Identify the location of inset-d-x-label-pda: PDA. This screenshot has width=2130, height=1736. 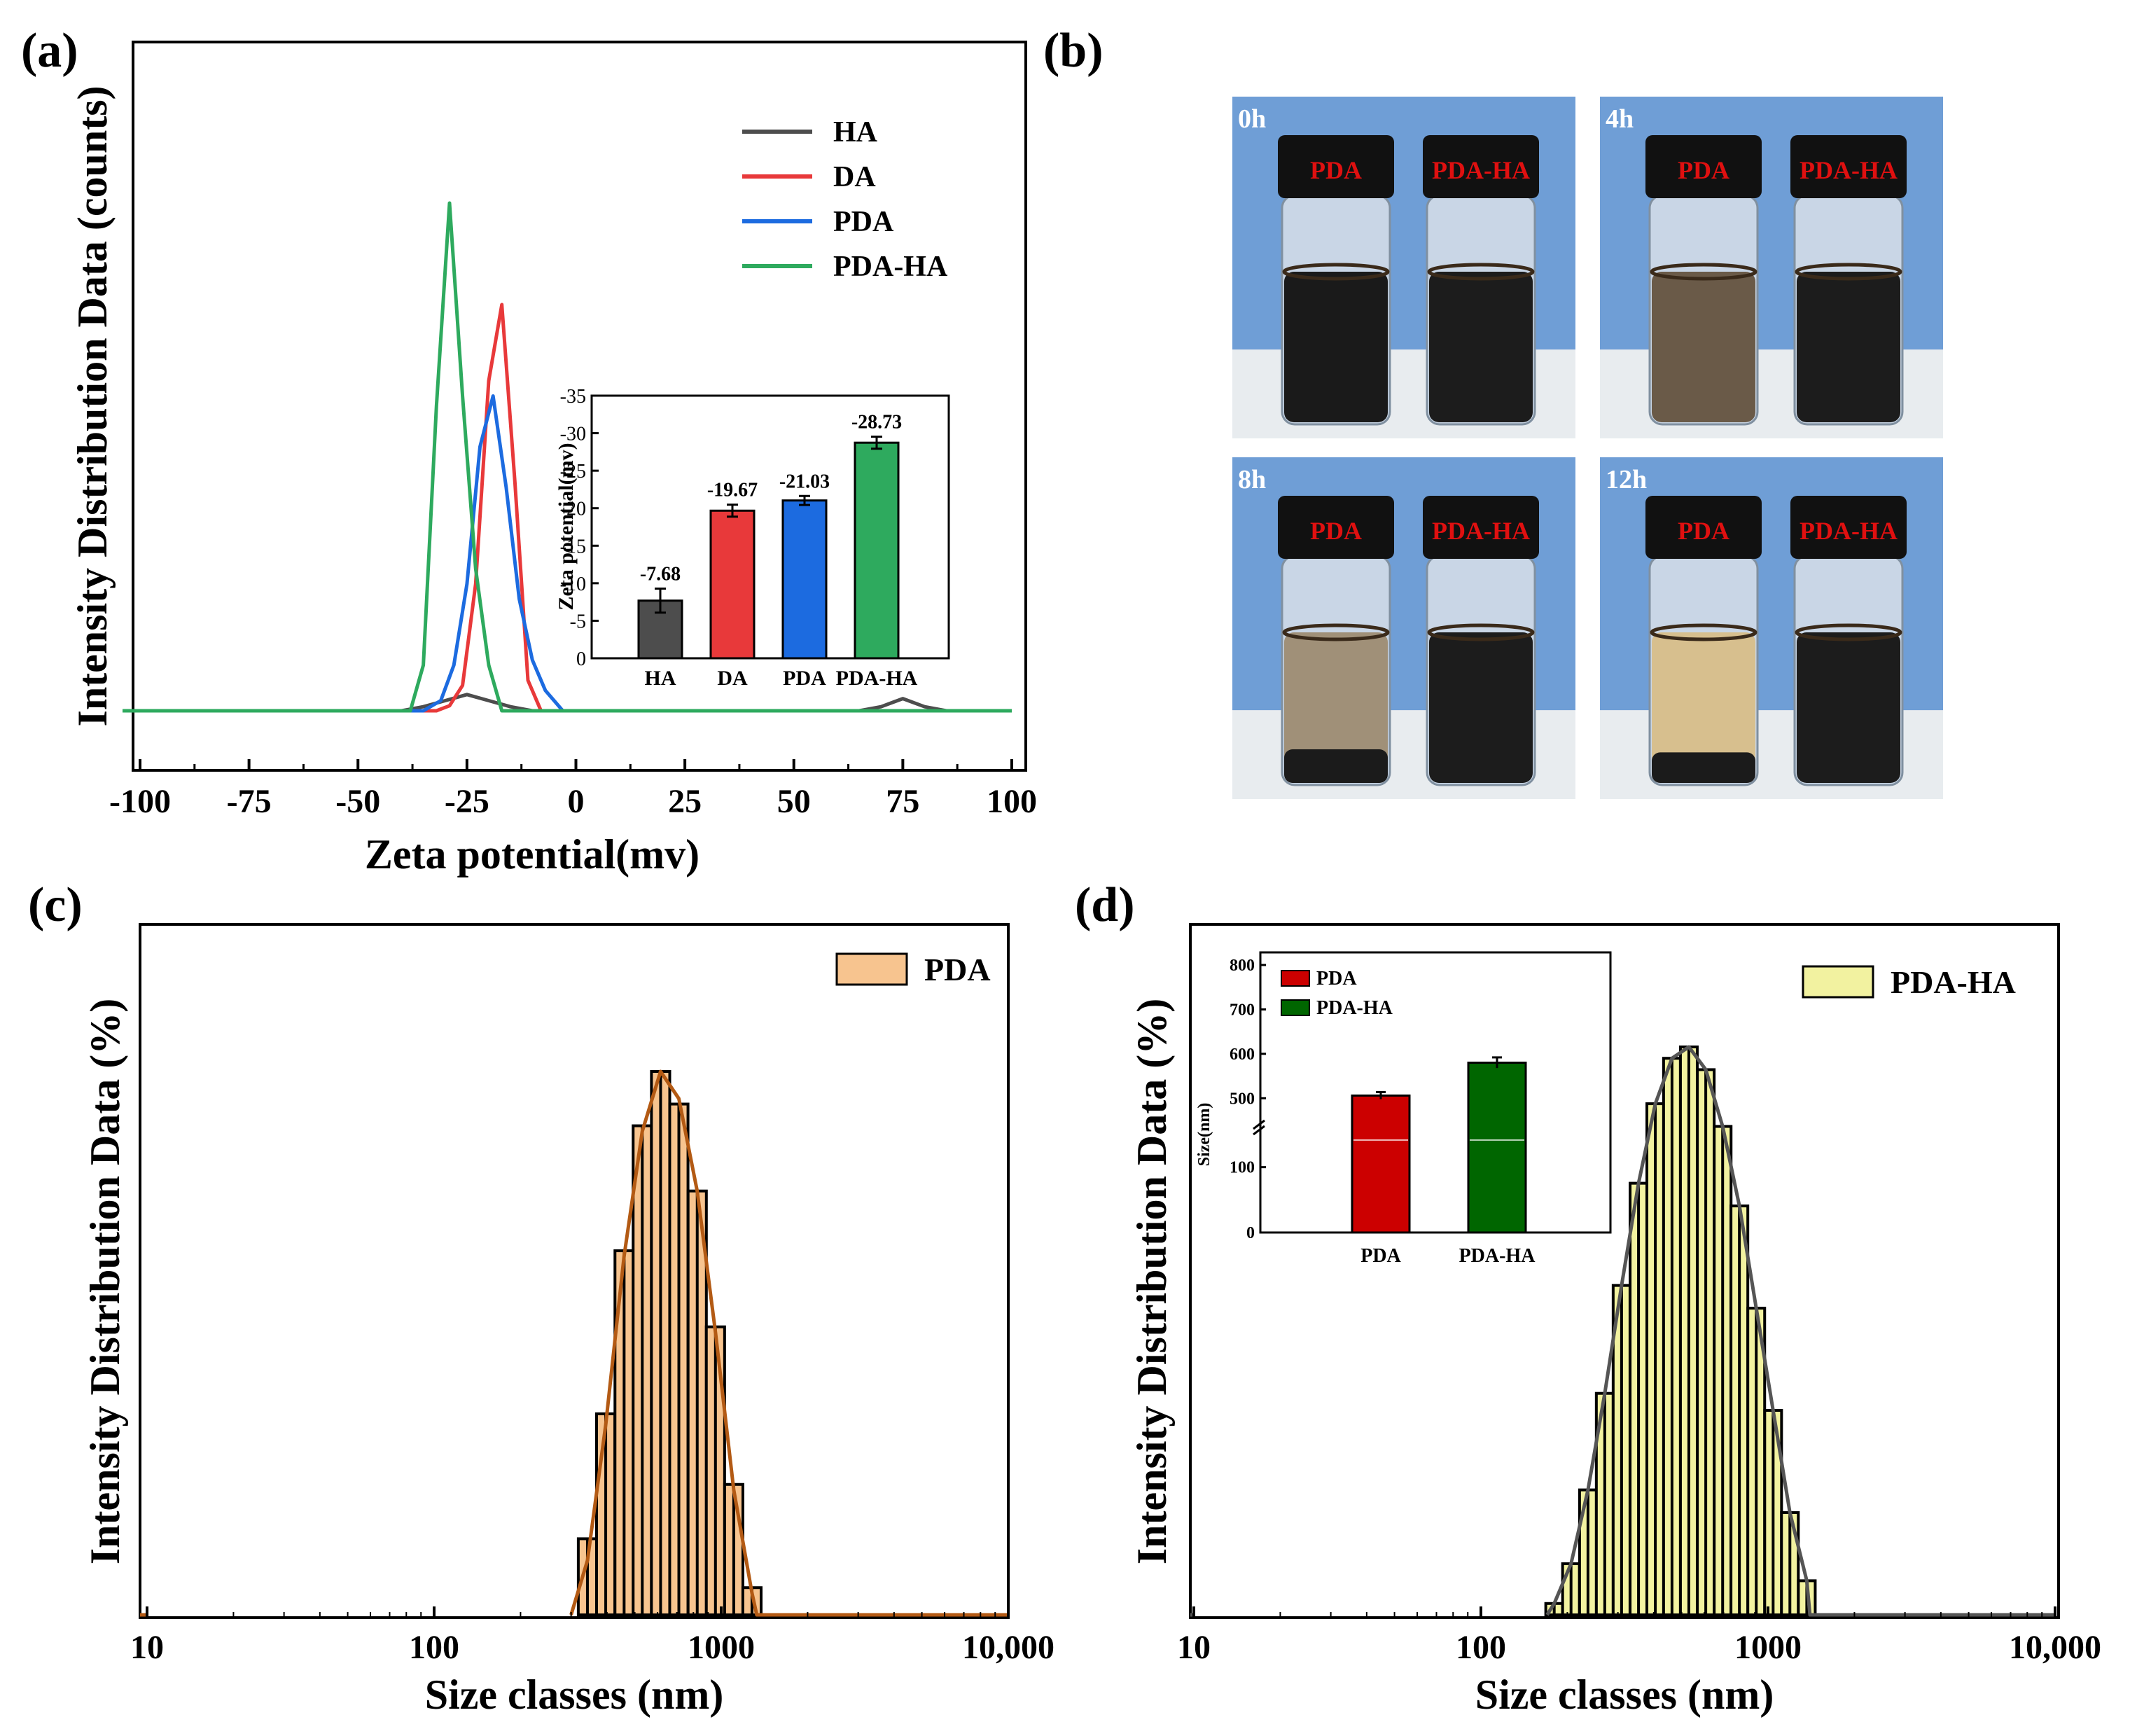
(1381, 1256).